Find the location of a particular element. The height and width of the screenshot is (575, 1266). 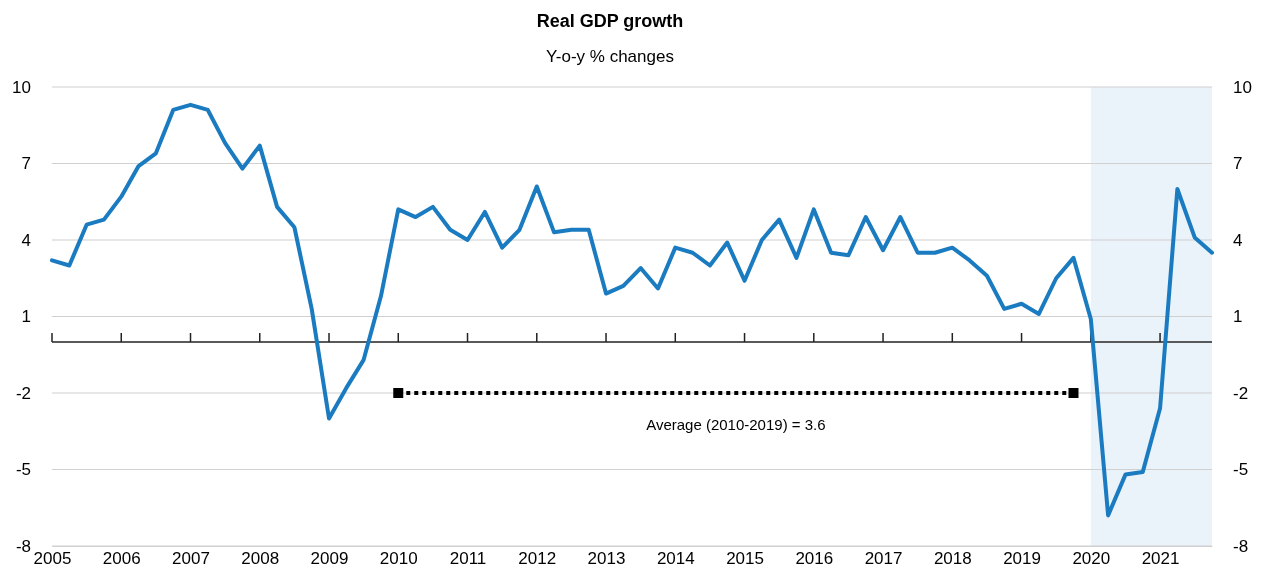

y2-tick-label: 4 is located at coordinates (1238, 240).